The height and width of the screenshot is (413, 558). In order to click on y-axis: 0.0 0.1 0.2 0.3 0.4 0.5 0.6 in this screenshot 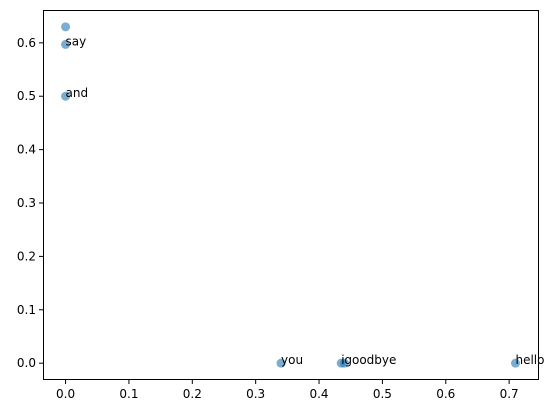, I will do `click(30, 203)`.